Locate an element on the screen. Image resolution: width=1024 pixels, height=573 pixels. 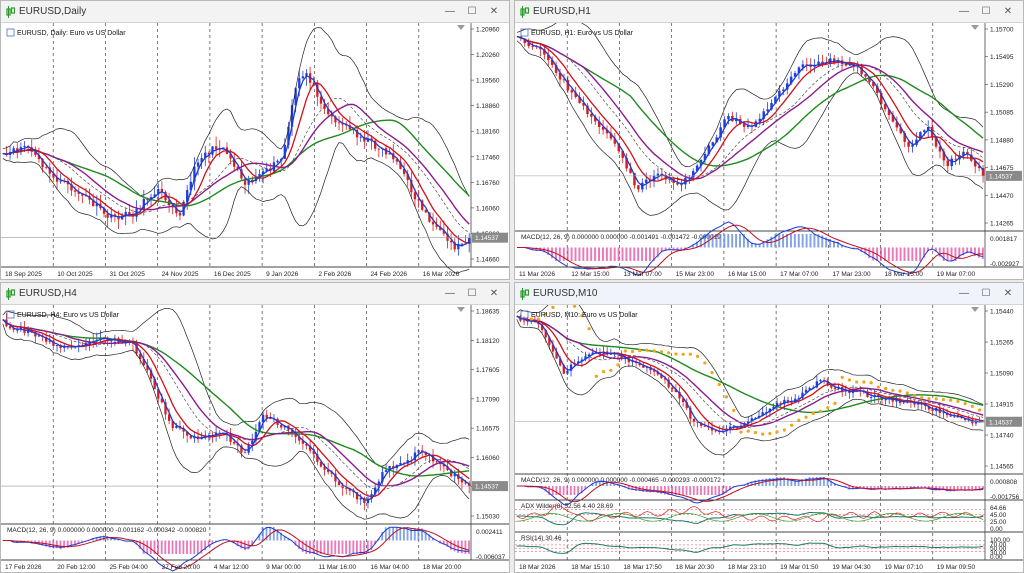
window-titlebar: EURUSD,Daily — ☐ ✕ is located at coordinates (255, 12).